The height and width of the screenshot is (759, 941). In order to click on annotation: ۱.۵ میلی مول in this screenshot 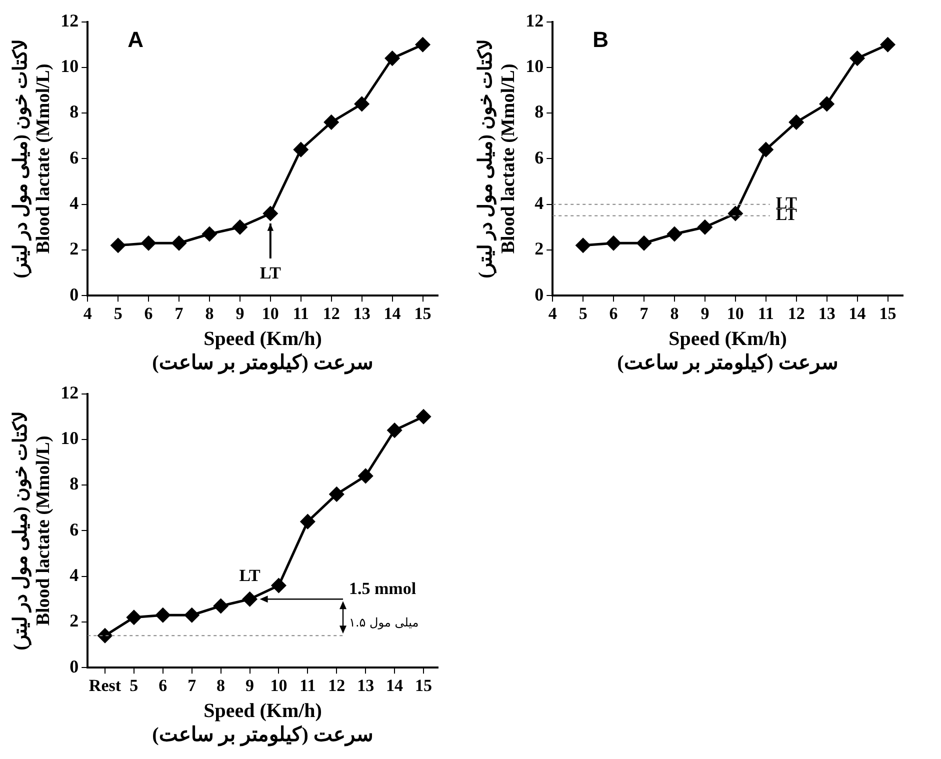, I will do `click(384, 622)`.